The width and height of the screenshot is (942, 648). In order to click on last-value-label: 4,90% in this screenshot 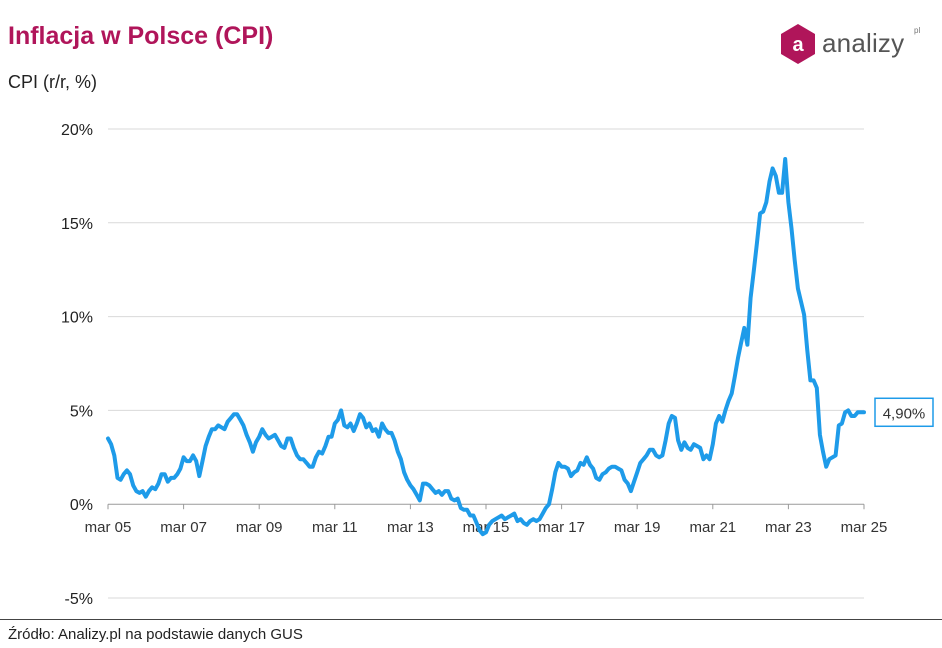, I will do `click(904, 413)`.